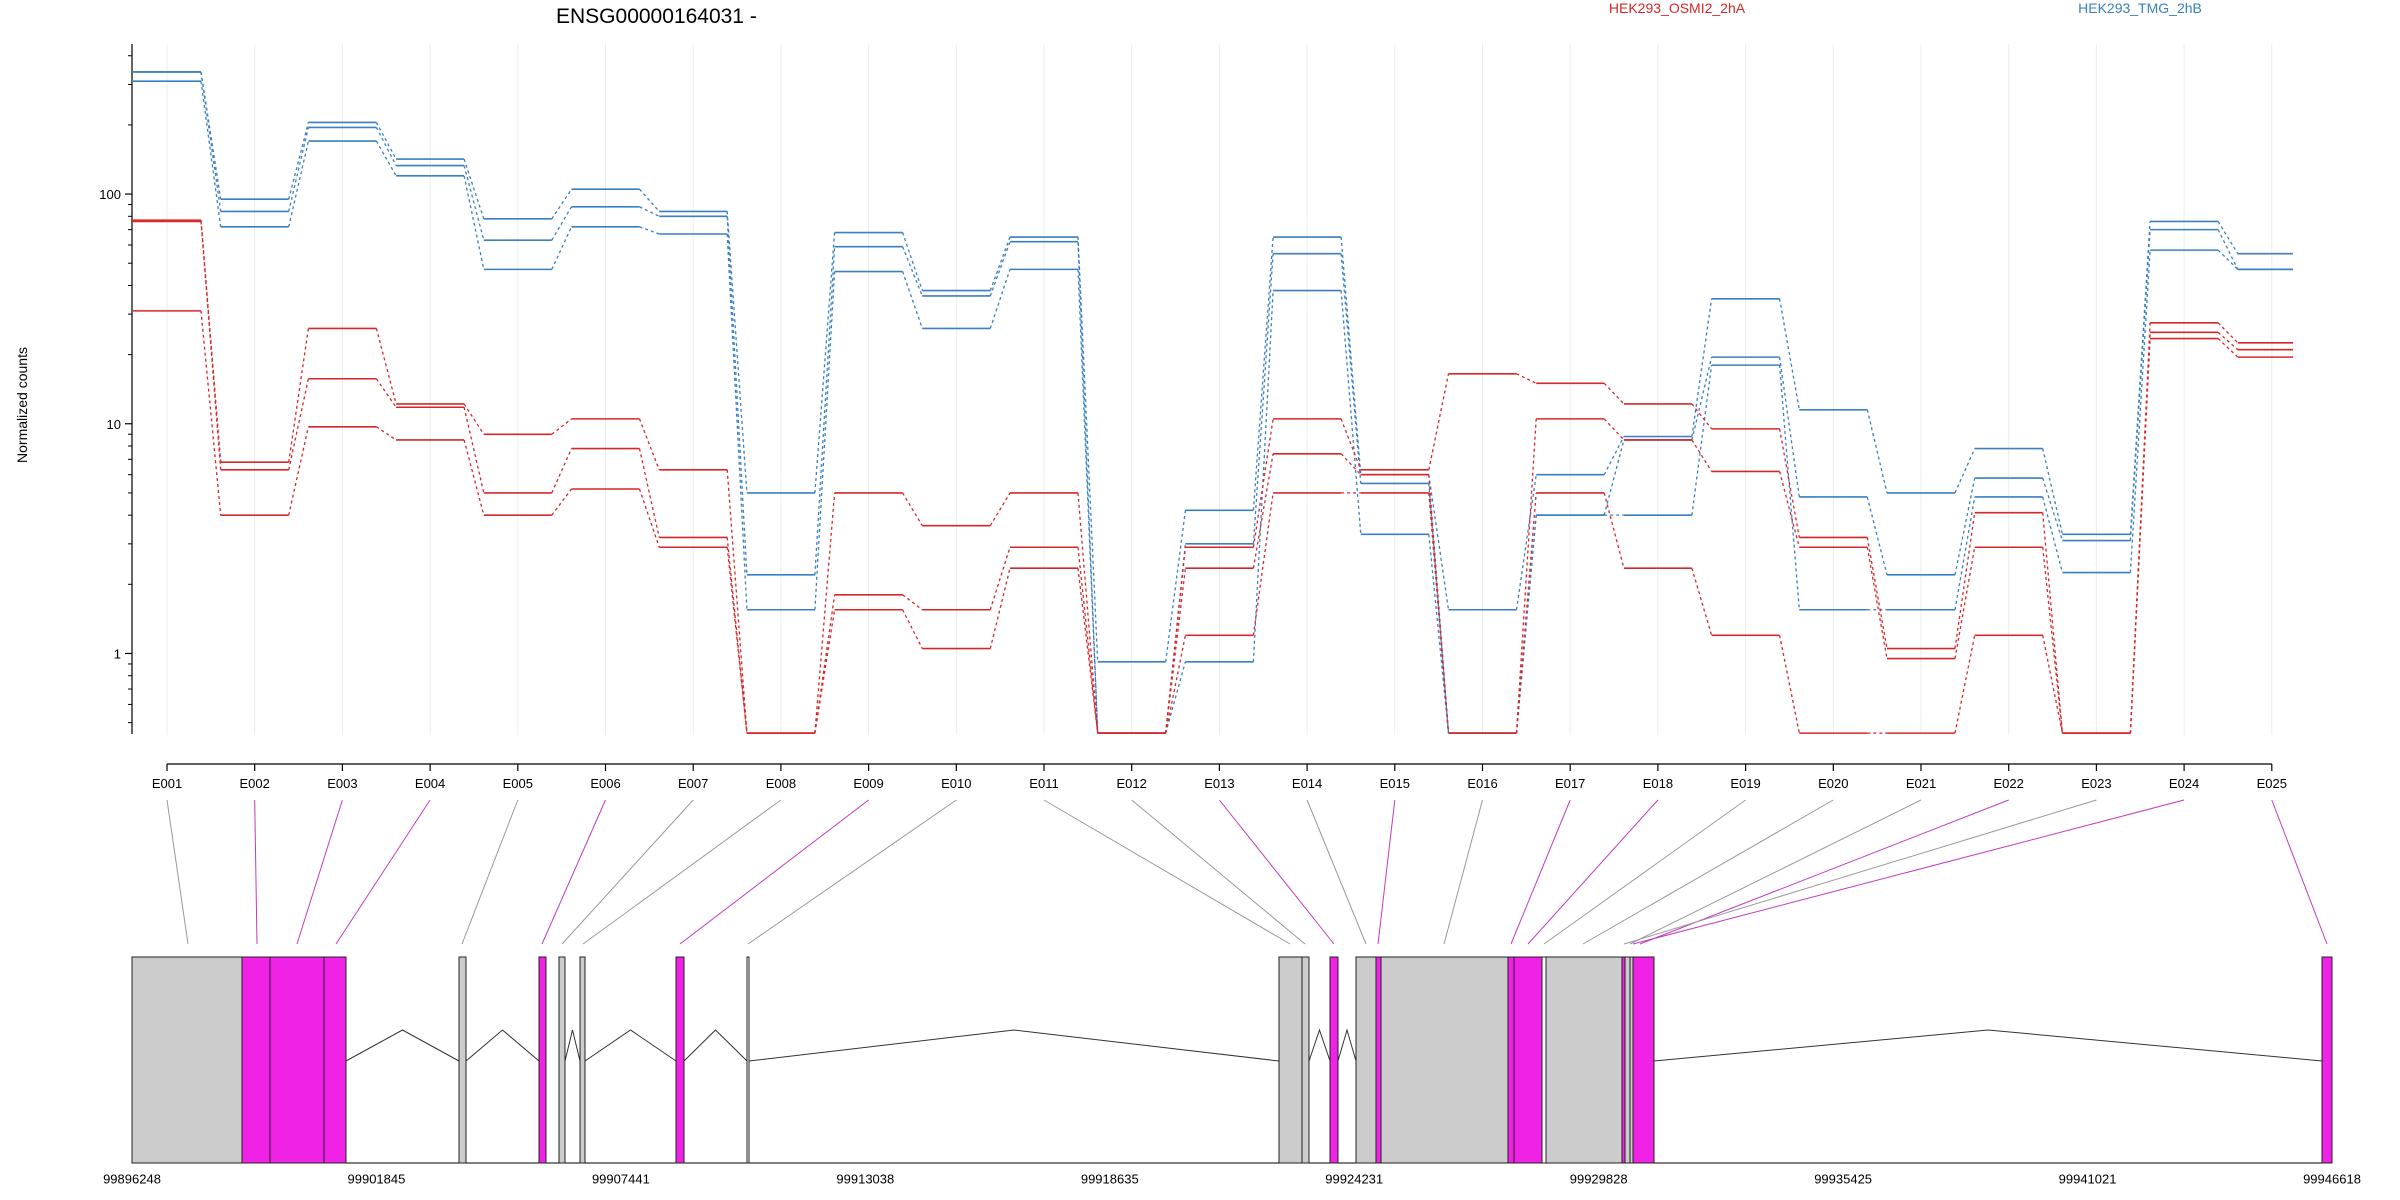 This screenshot has width=2400, height=1200. Describe the element at coordinates (132, 1179) in the screenshot. I see `coordinate-label: 99896248` at that location.